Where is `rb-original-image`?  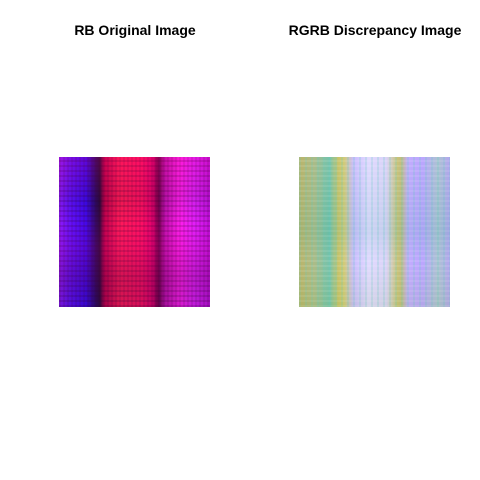
rb-original-image is located at coordinates (134, 232).